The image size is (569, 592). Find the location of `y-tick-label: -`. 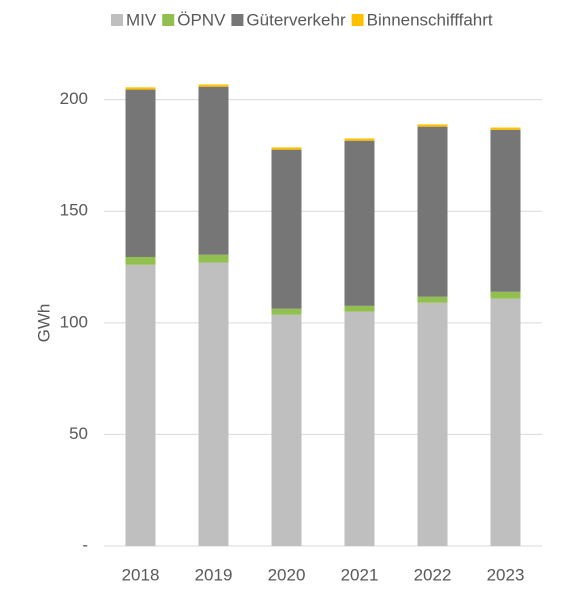

y-tick-label: - is located at coordinates (85, 544).